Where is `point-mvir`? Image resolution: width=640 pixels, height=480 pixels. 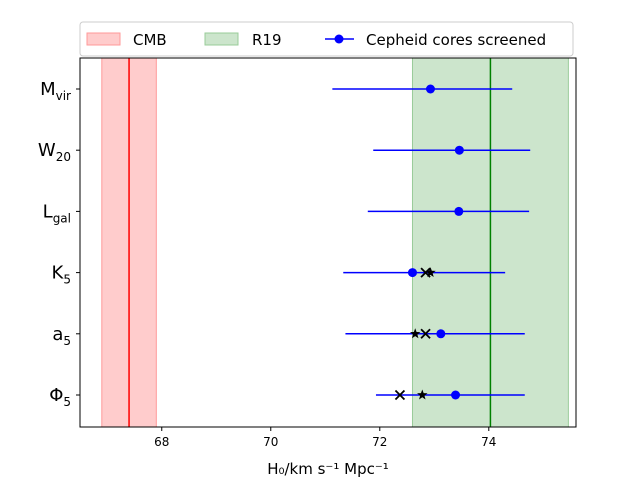 point-mvir is located at coordinates (430, 89).